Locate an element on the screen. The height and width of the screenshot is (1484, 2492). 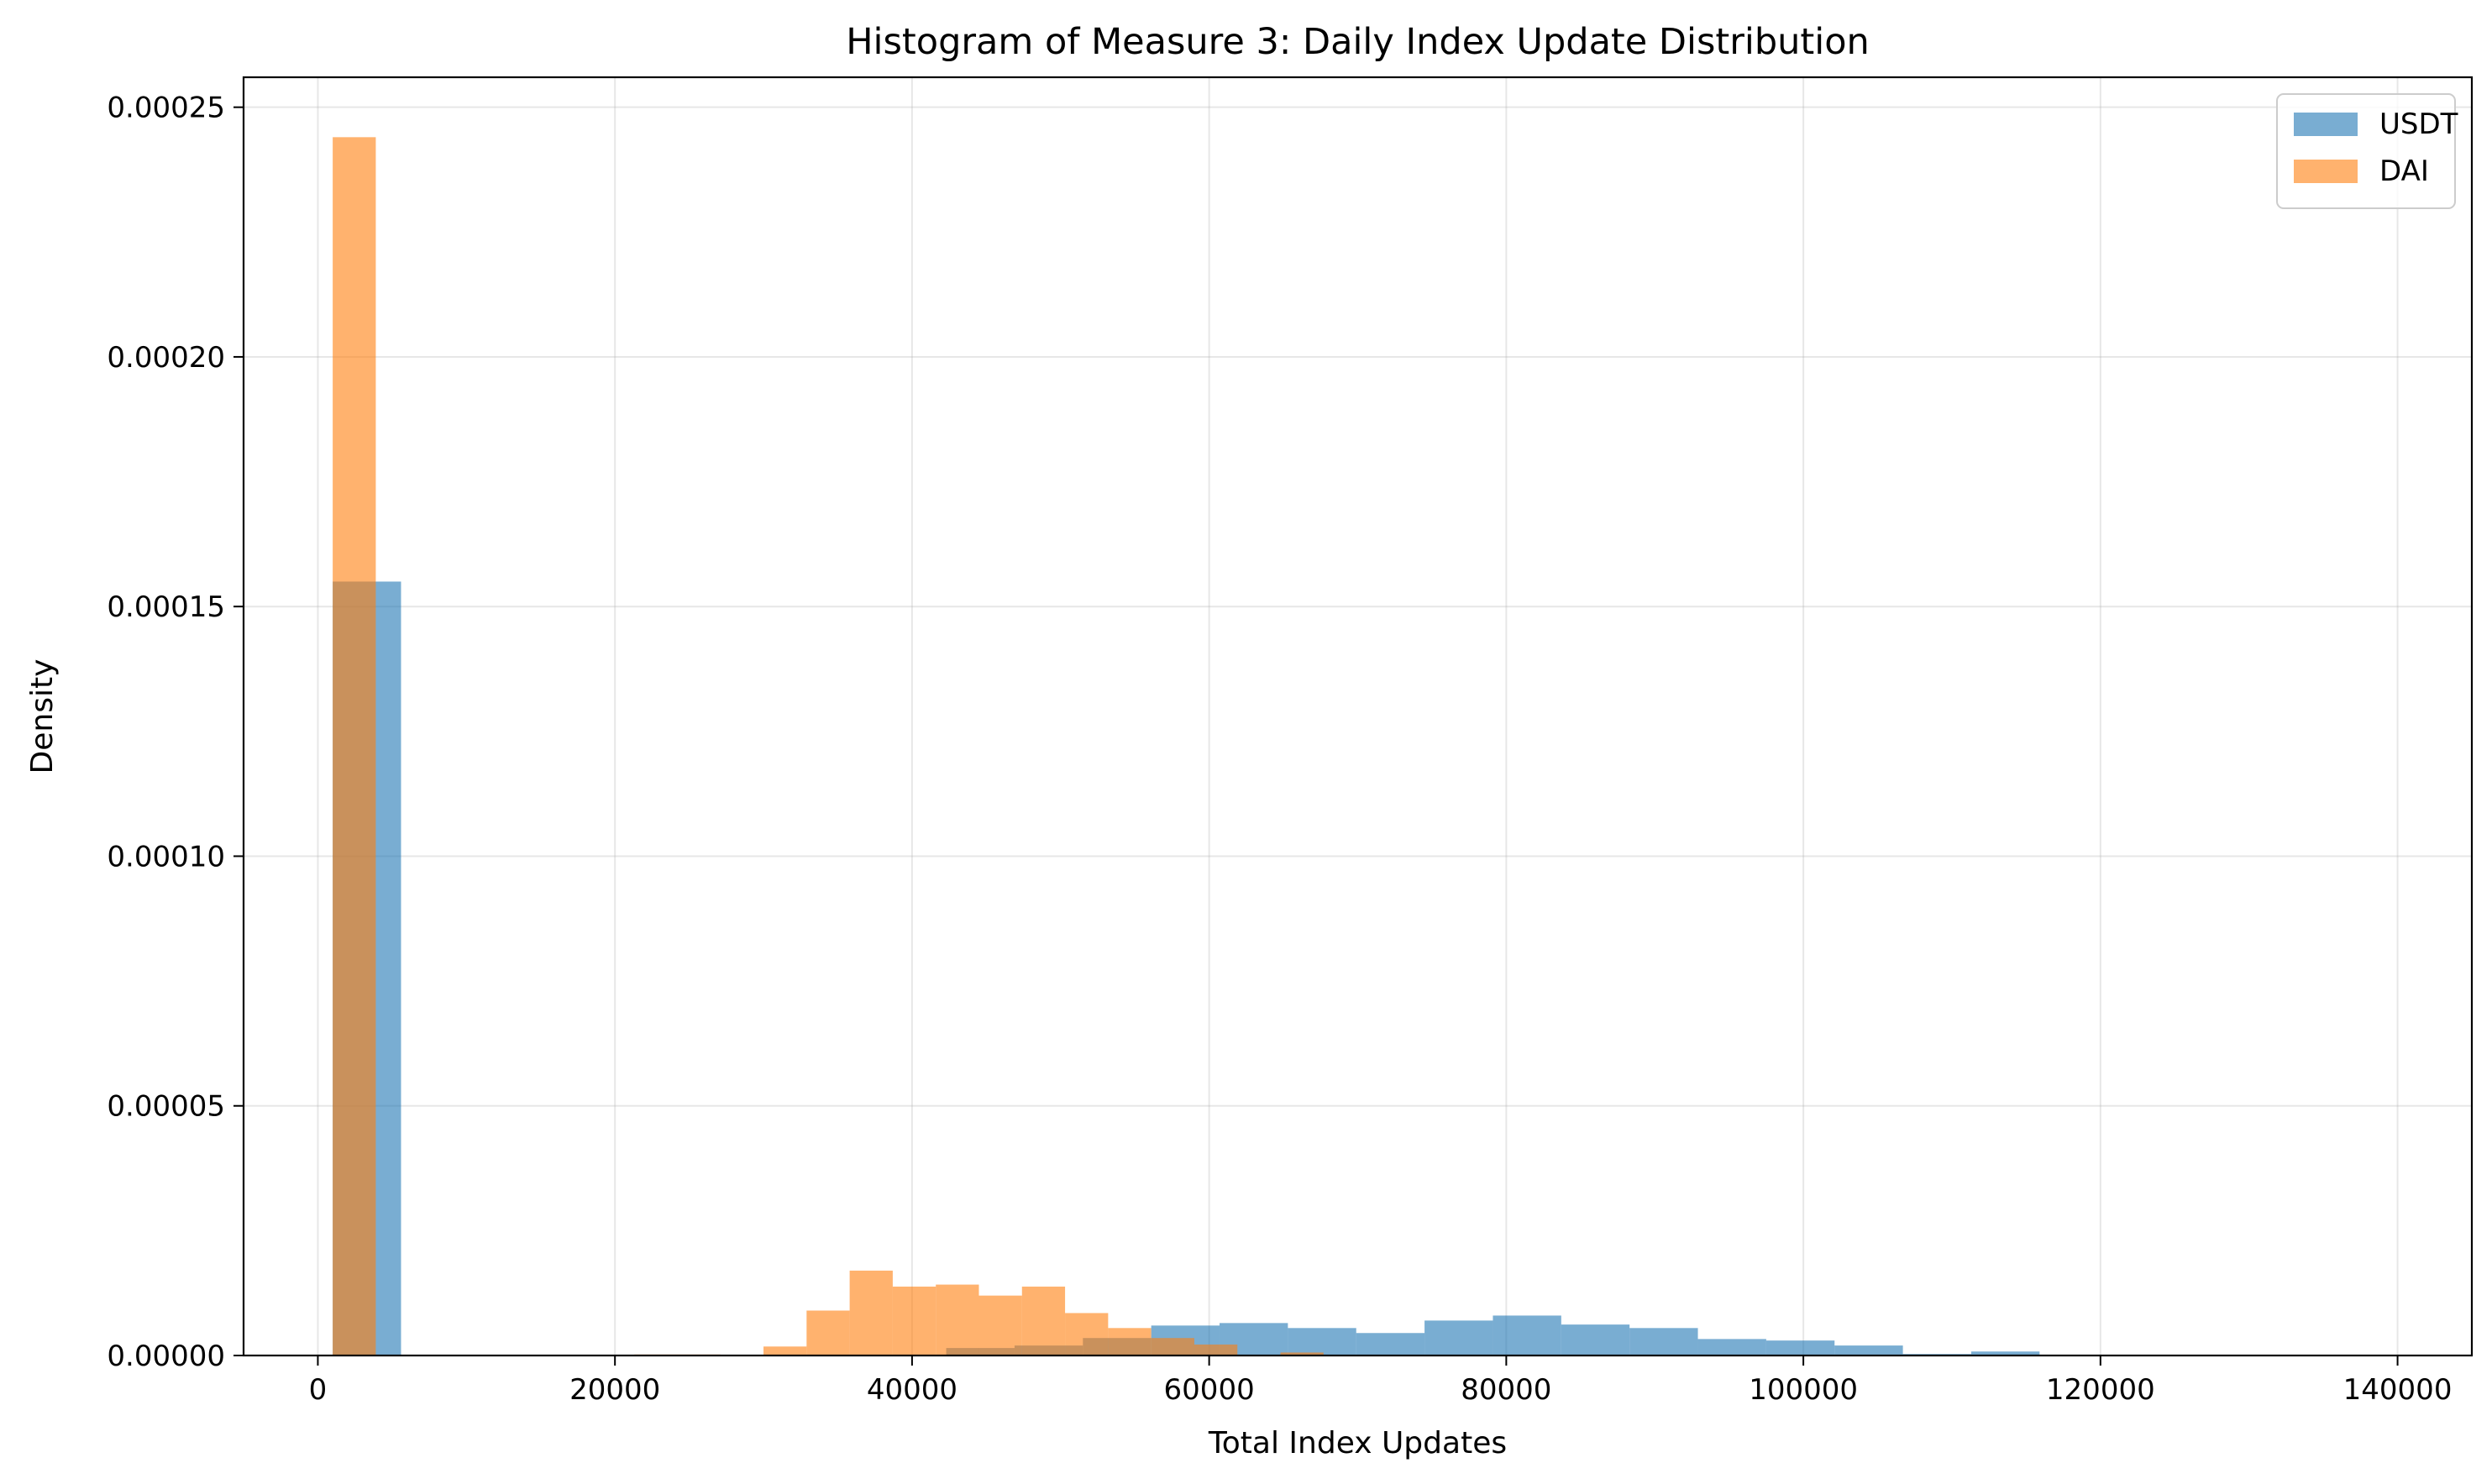
legend: USDT DAI is located at coordinates (2367, 151).